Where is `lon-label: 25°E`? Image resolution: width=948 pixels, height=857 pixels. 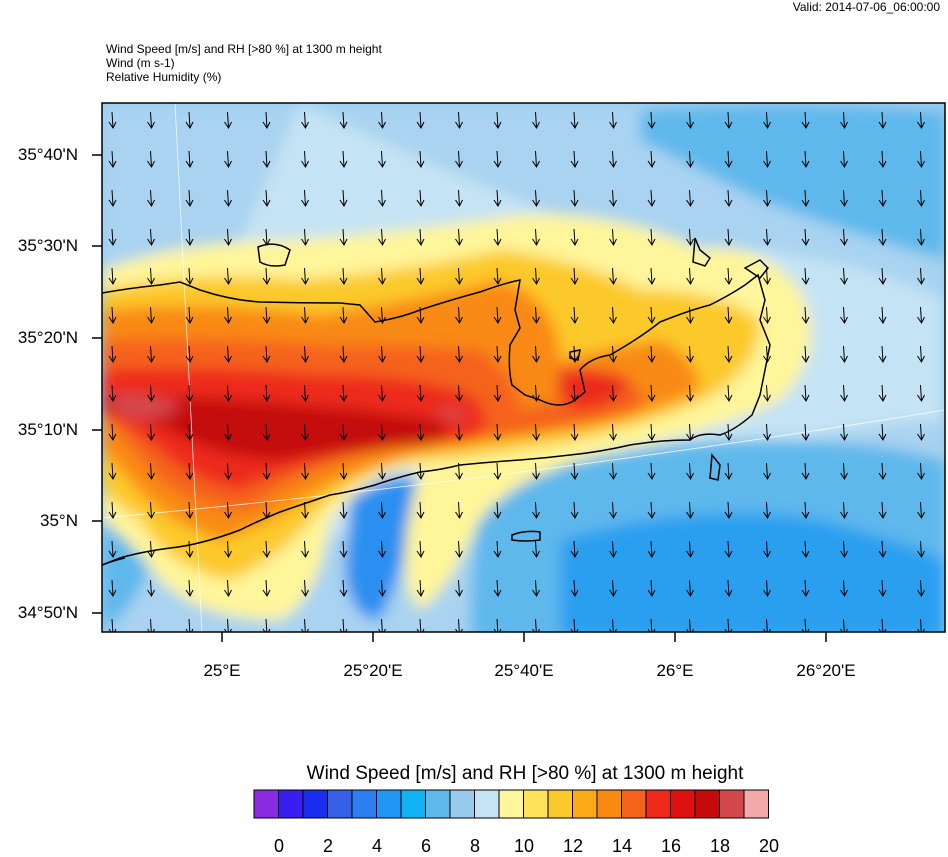 lon-label: 25°E is located at coordinates (222, 670).